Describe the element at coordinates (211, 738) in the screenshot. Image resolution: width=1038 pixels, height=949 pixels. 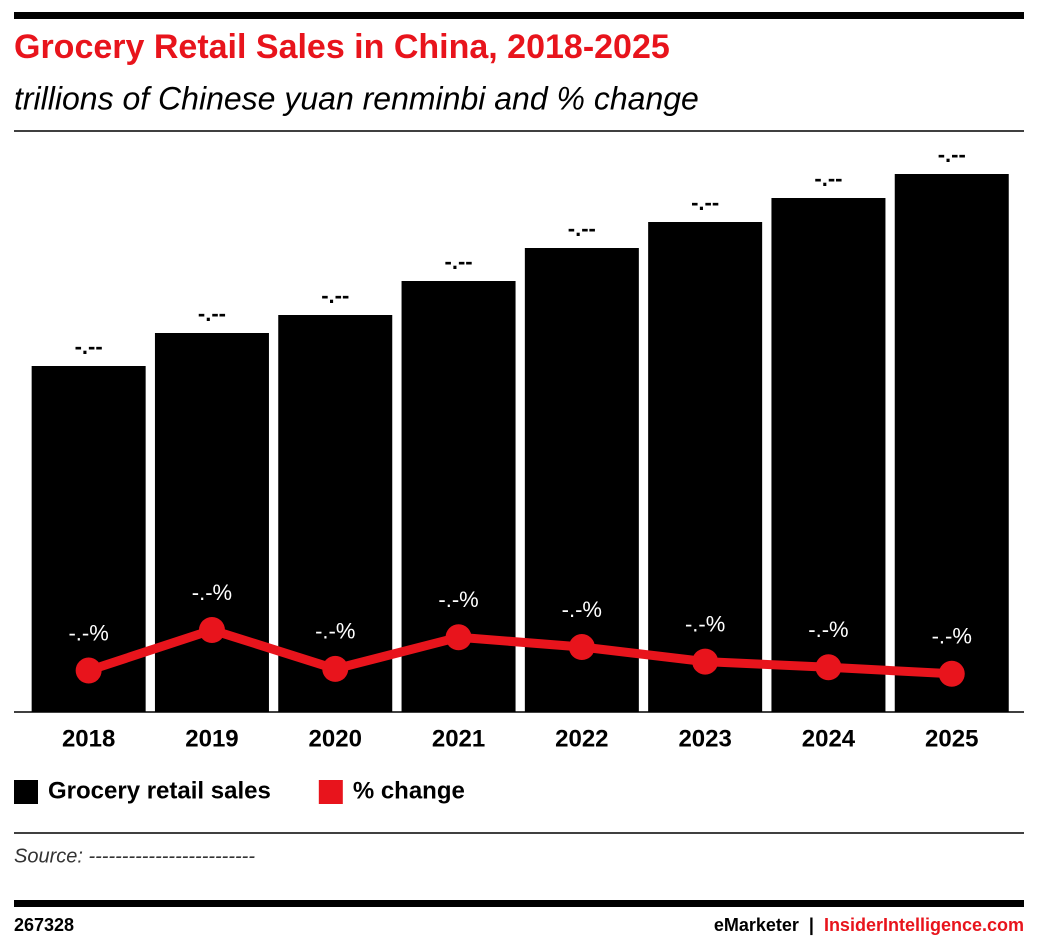
I see `x-tick-label: 2019` at that location.